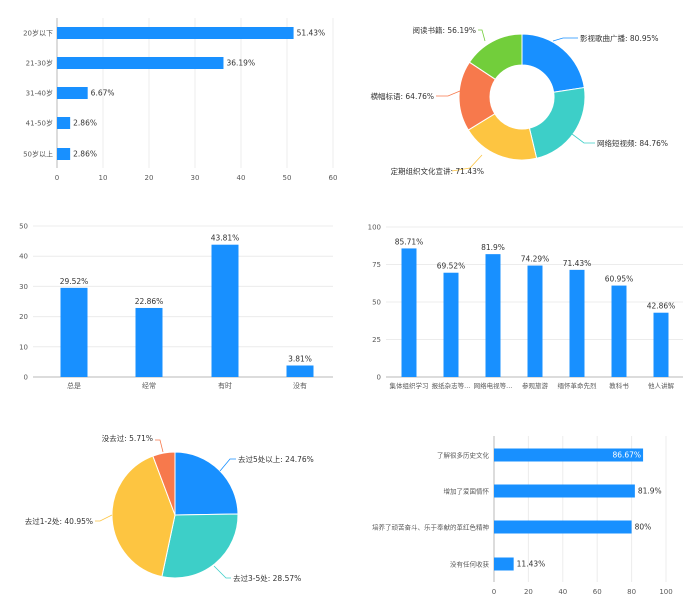 This screenshot has width=687, height=598. I want to click on x-tick-label: 80, so click(631, 592).